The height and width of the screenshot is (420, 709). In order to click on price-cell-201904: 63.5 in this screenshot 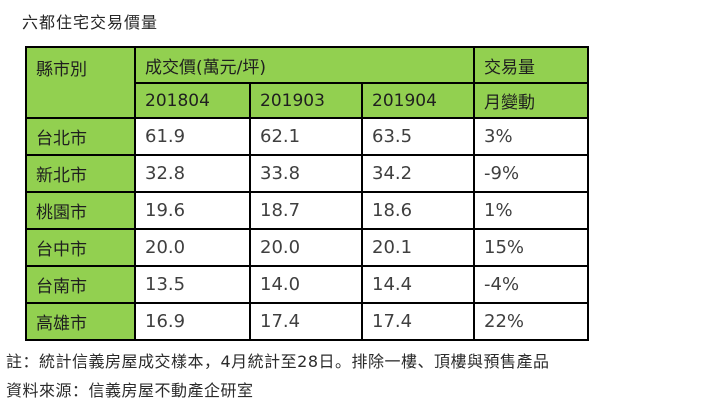, I will do `click(418, 136)`.